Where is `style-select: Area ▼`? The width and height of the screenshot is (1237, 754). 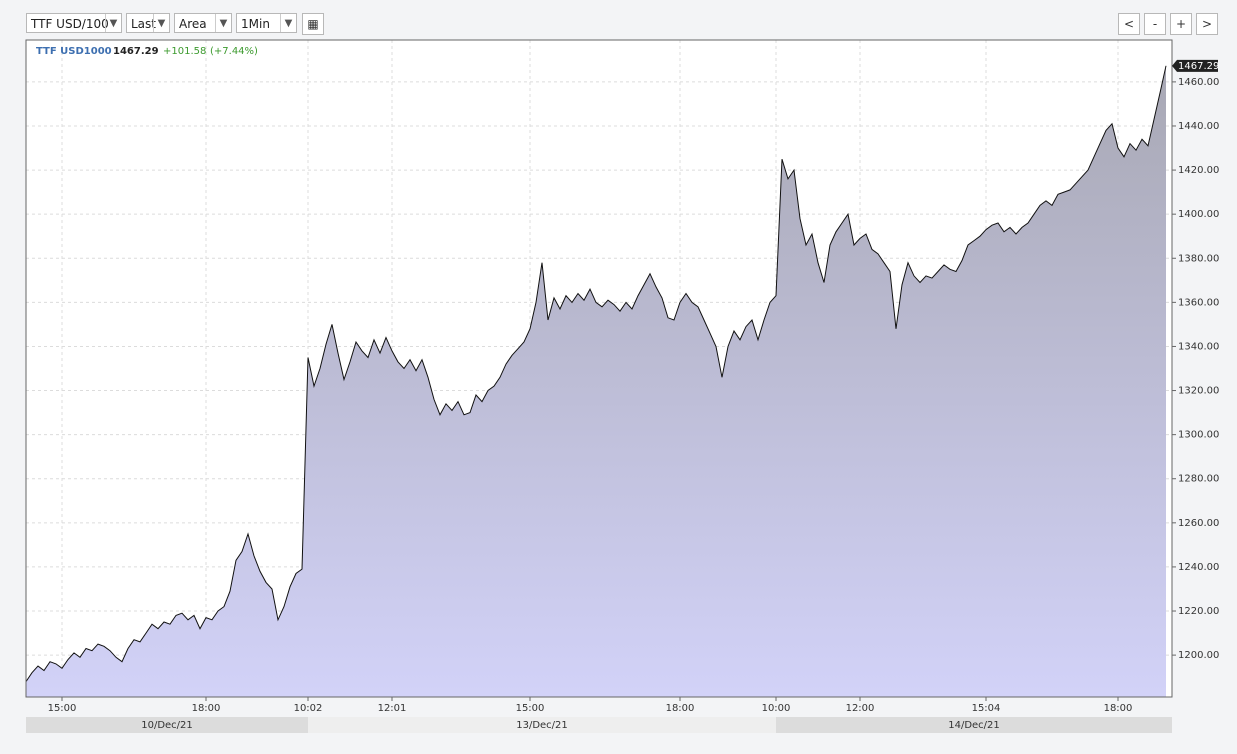 style-select: Area ▼ is located at coordinates (203, 23).